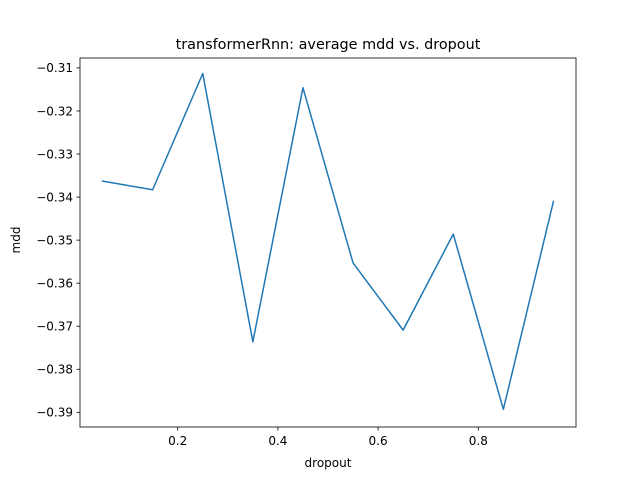  I want to click on y-tick-label: −0.34, so click(54, 197).